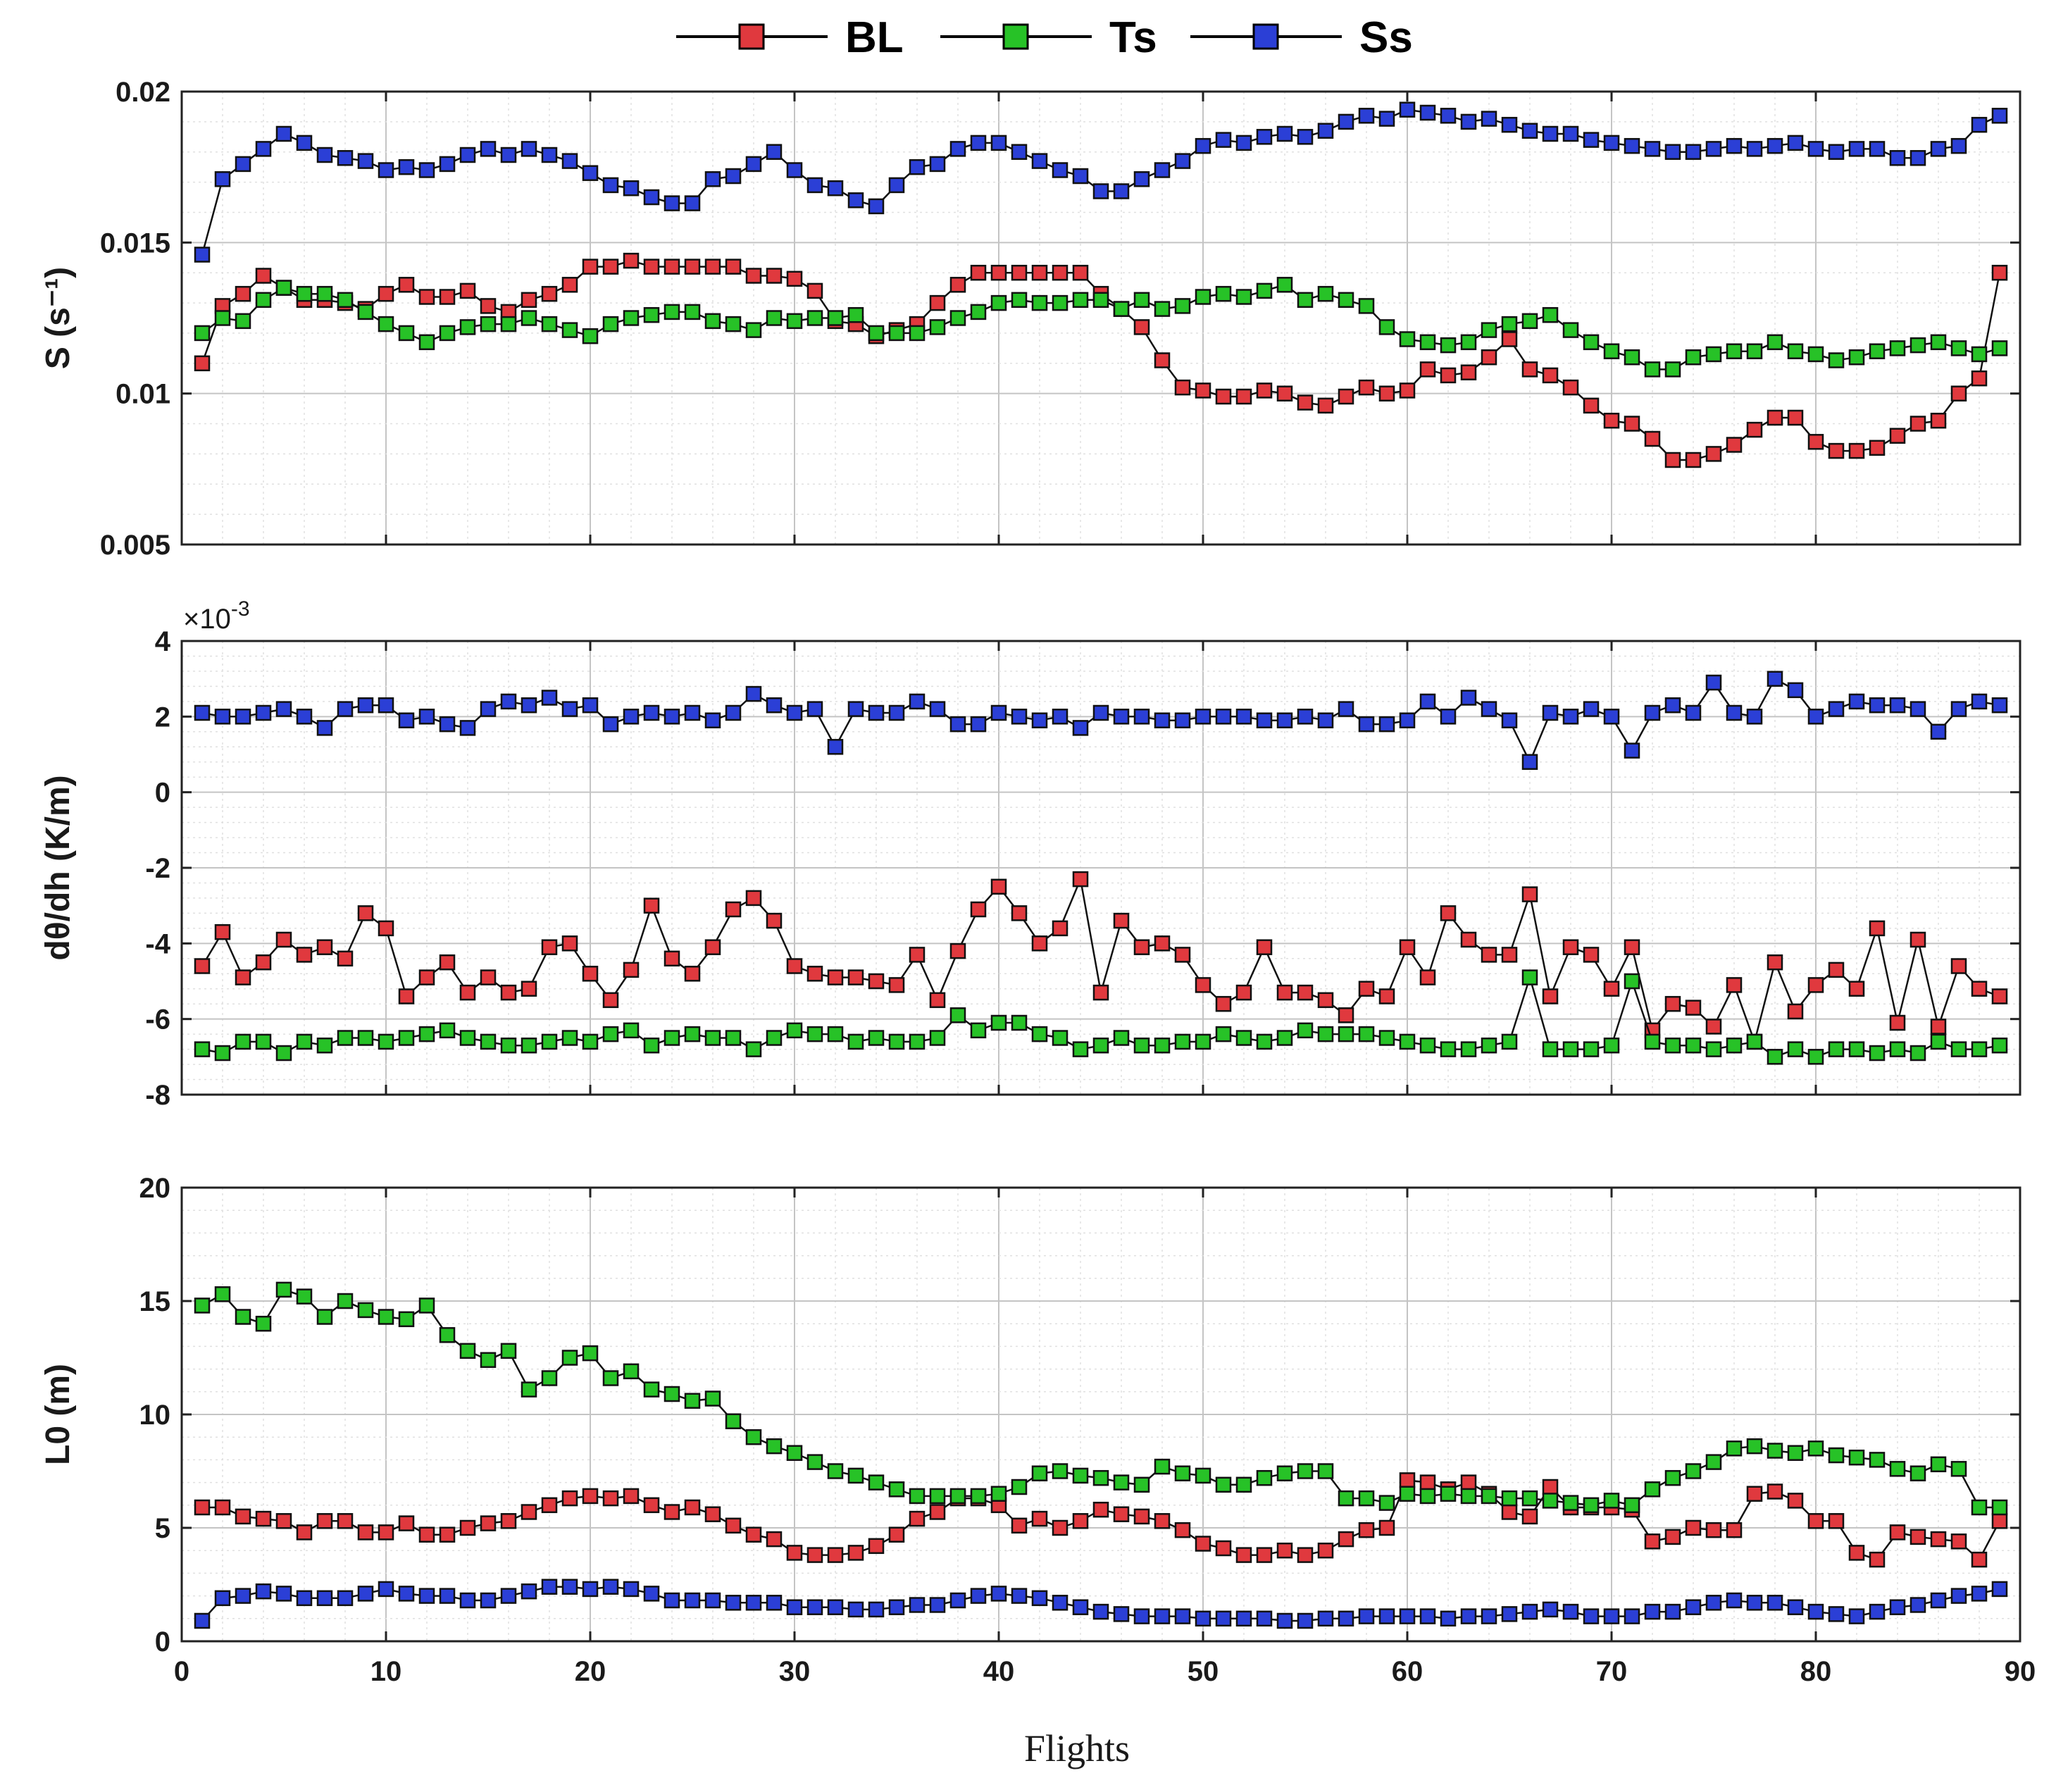 Image resolution: width=2056 pixels, height=1792 pixels. I want to click on y-tick-label: -2, so click(157, 868).